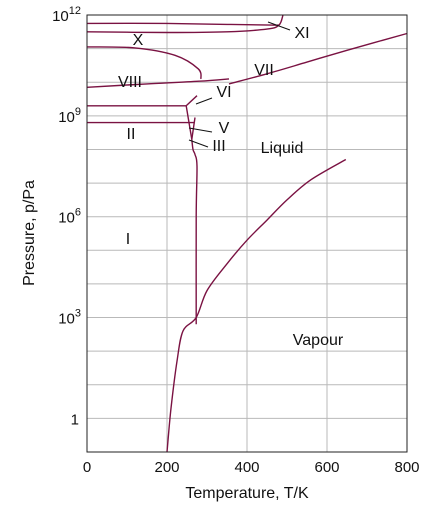  I want to click on x-axis-label: Temperature, T/K, so click(247, 493).